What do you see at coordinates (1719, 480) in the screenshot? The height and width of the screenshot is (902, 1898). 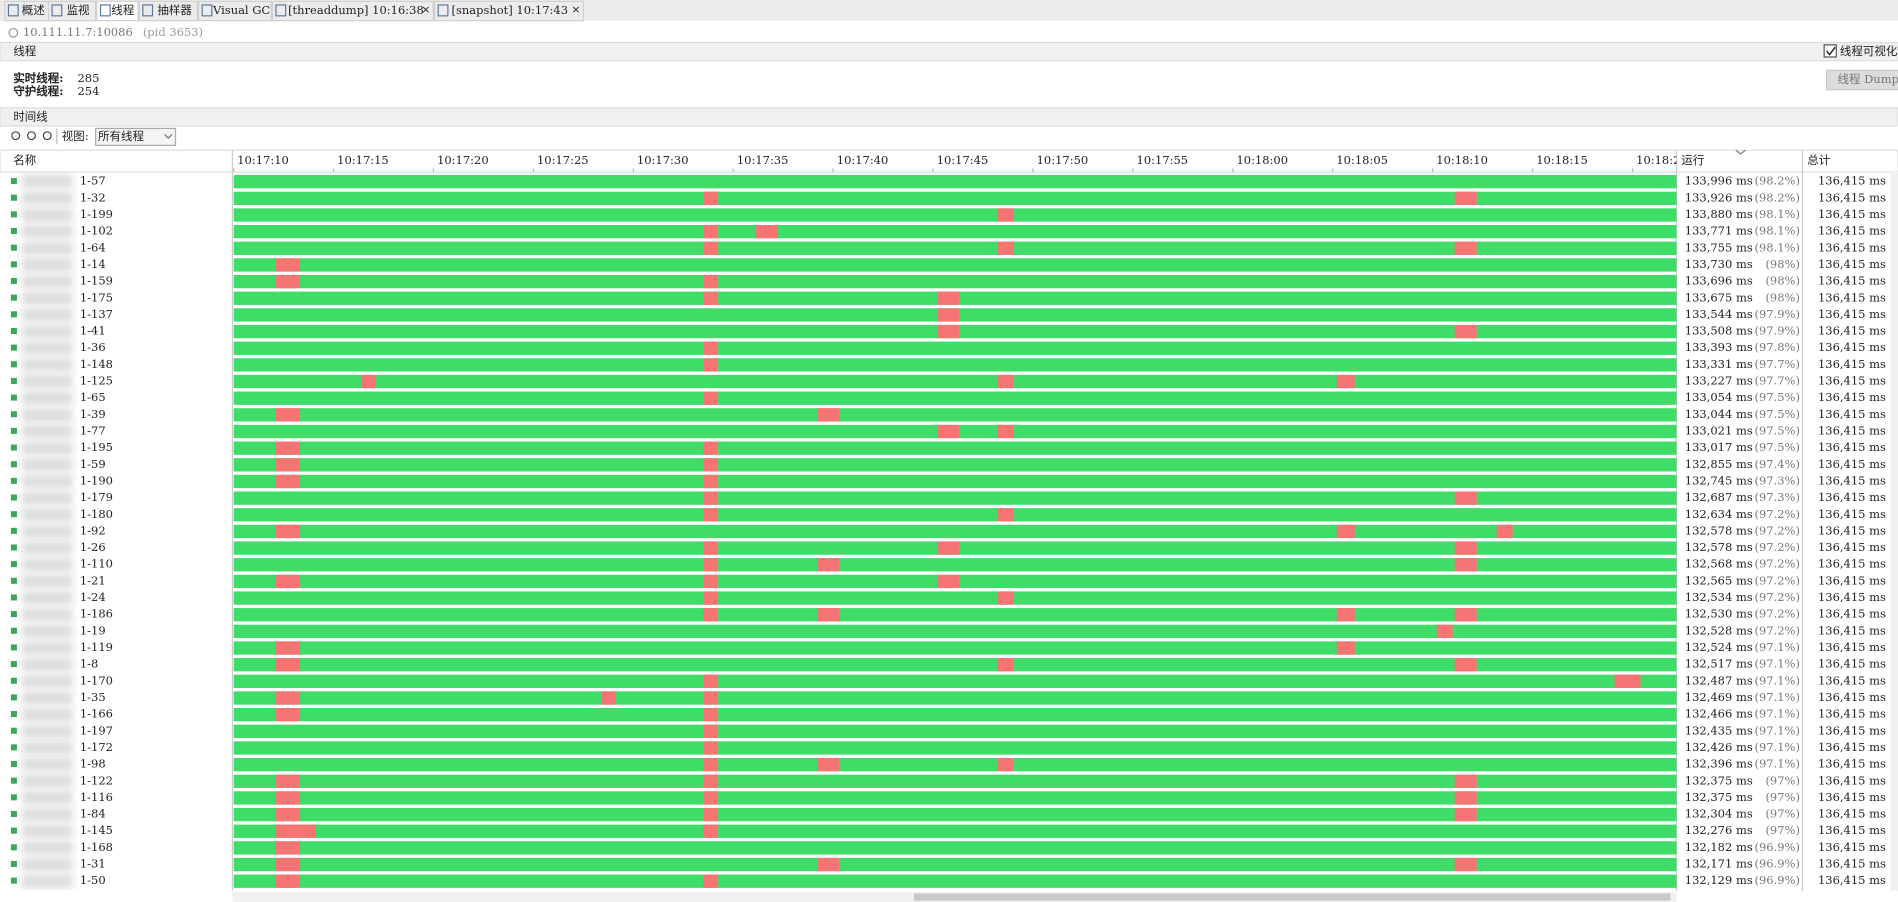 I see `run-time: 132,745 ms` at bounding box center [1719, 480].